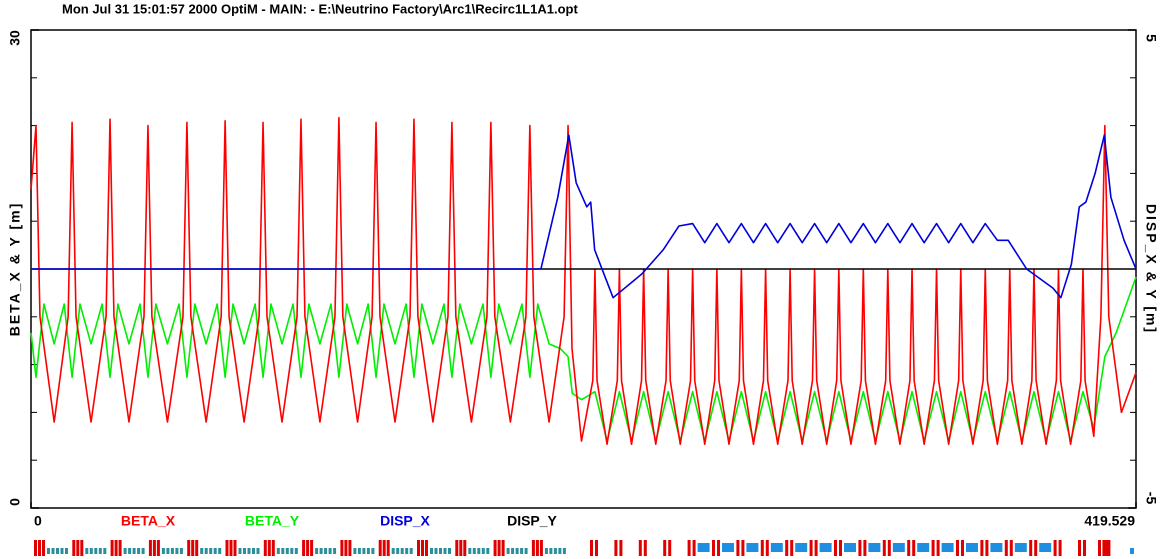  Describe the element at coordinates (1151, 498) in the screenshot. I see `y2-tick-label: -5` at that location.